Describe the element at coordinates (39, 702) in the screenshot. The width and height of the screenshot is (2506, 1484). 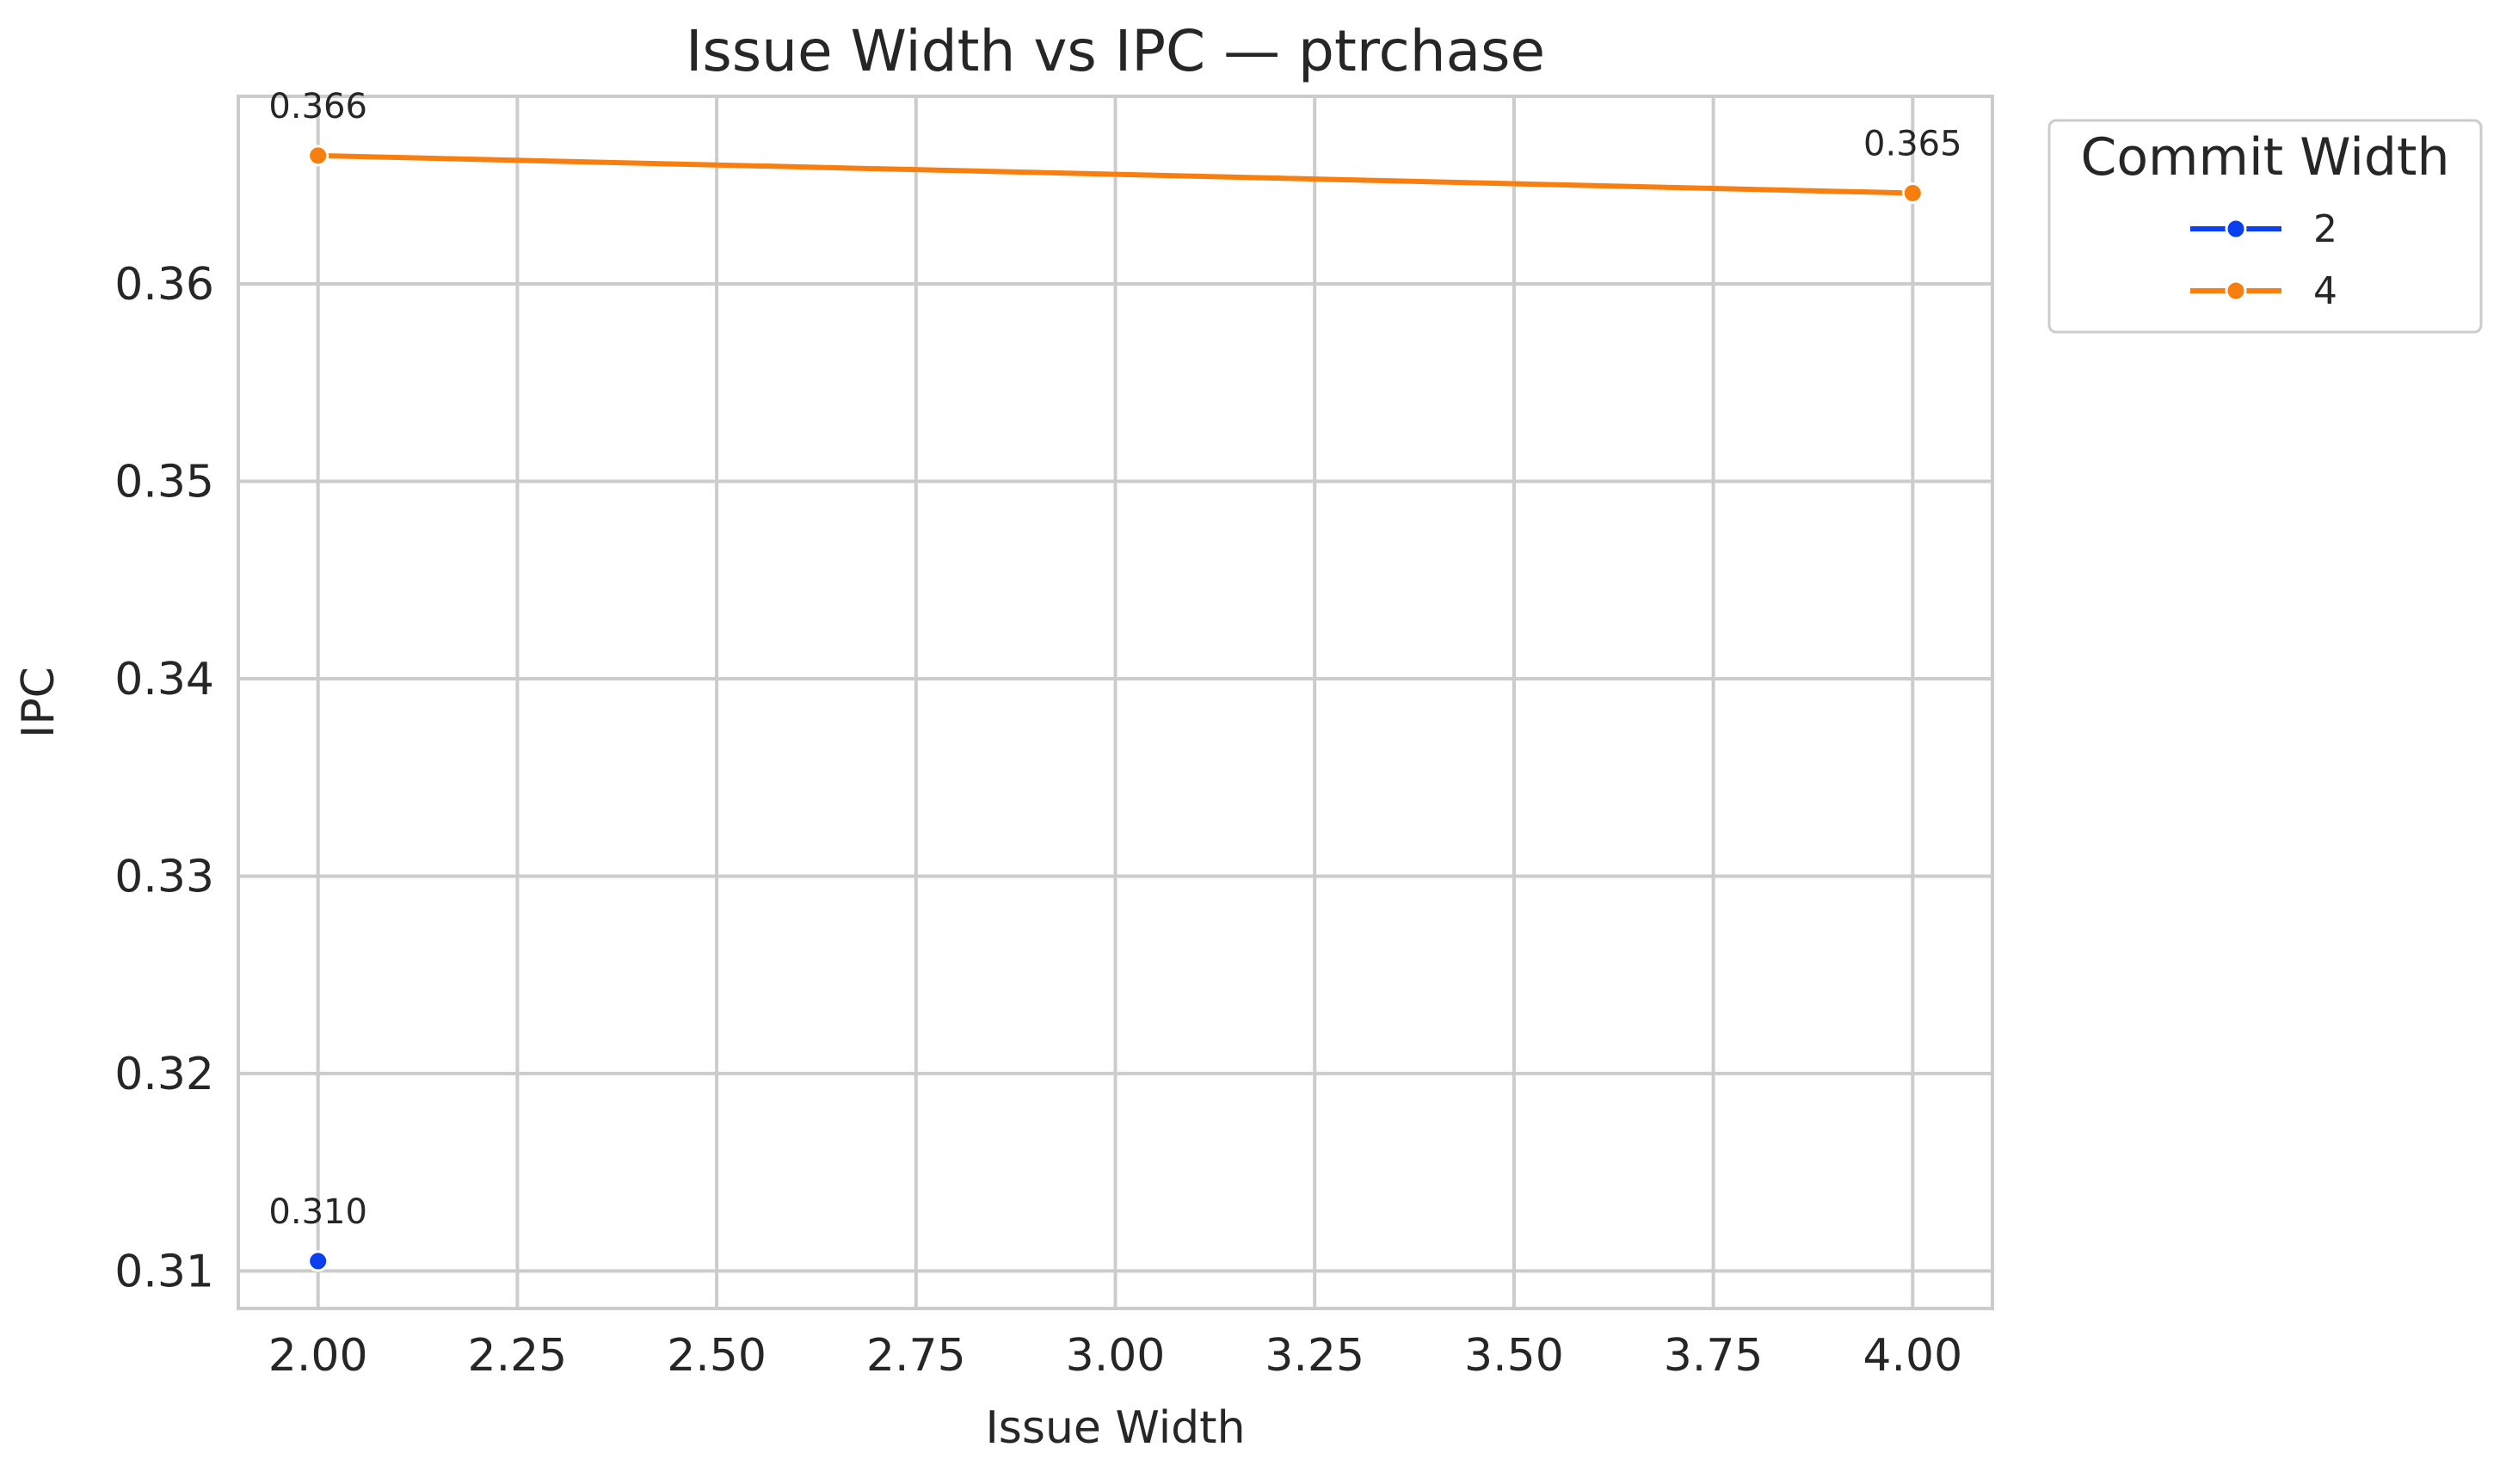
I see `y-axis-label: IPC` at that location.